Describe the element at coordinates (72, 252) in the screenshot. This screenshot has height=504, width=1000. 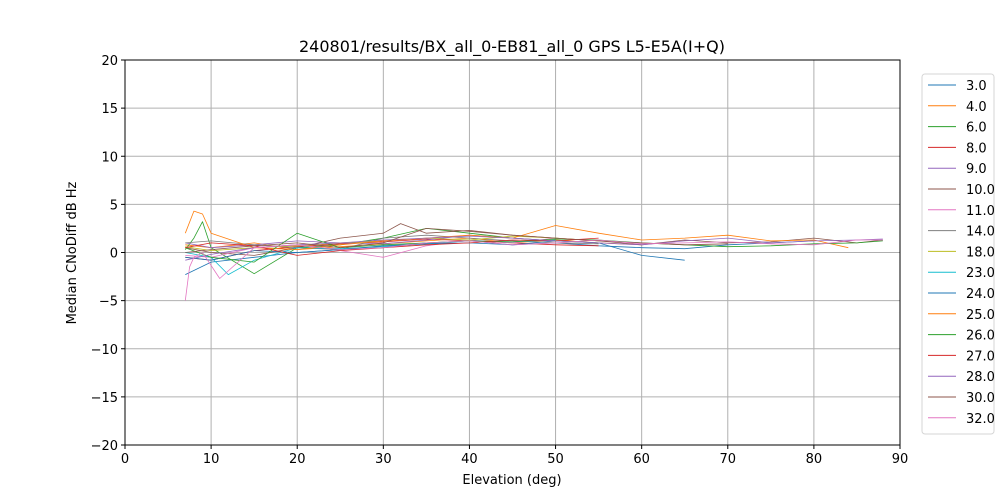
I see `y-axis-label: Median CNoDiff dB Hz` at that location.